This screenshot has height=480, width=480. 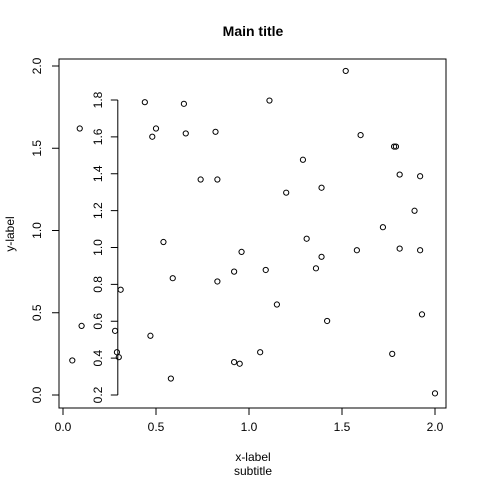 I want to click on x-axis: 0.0 0.5 1.0 1.5 2.0, so click(x=249, y=420).